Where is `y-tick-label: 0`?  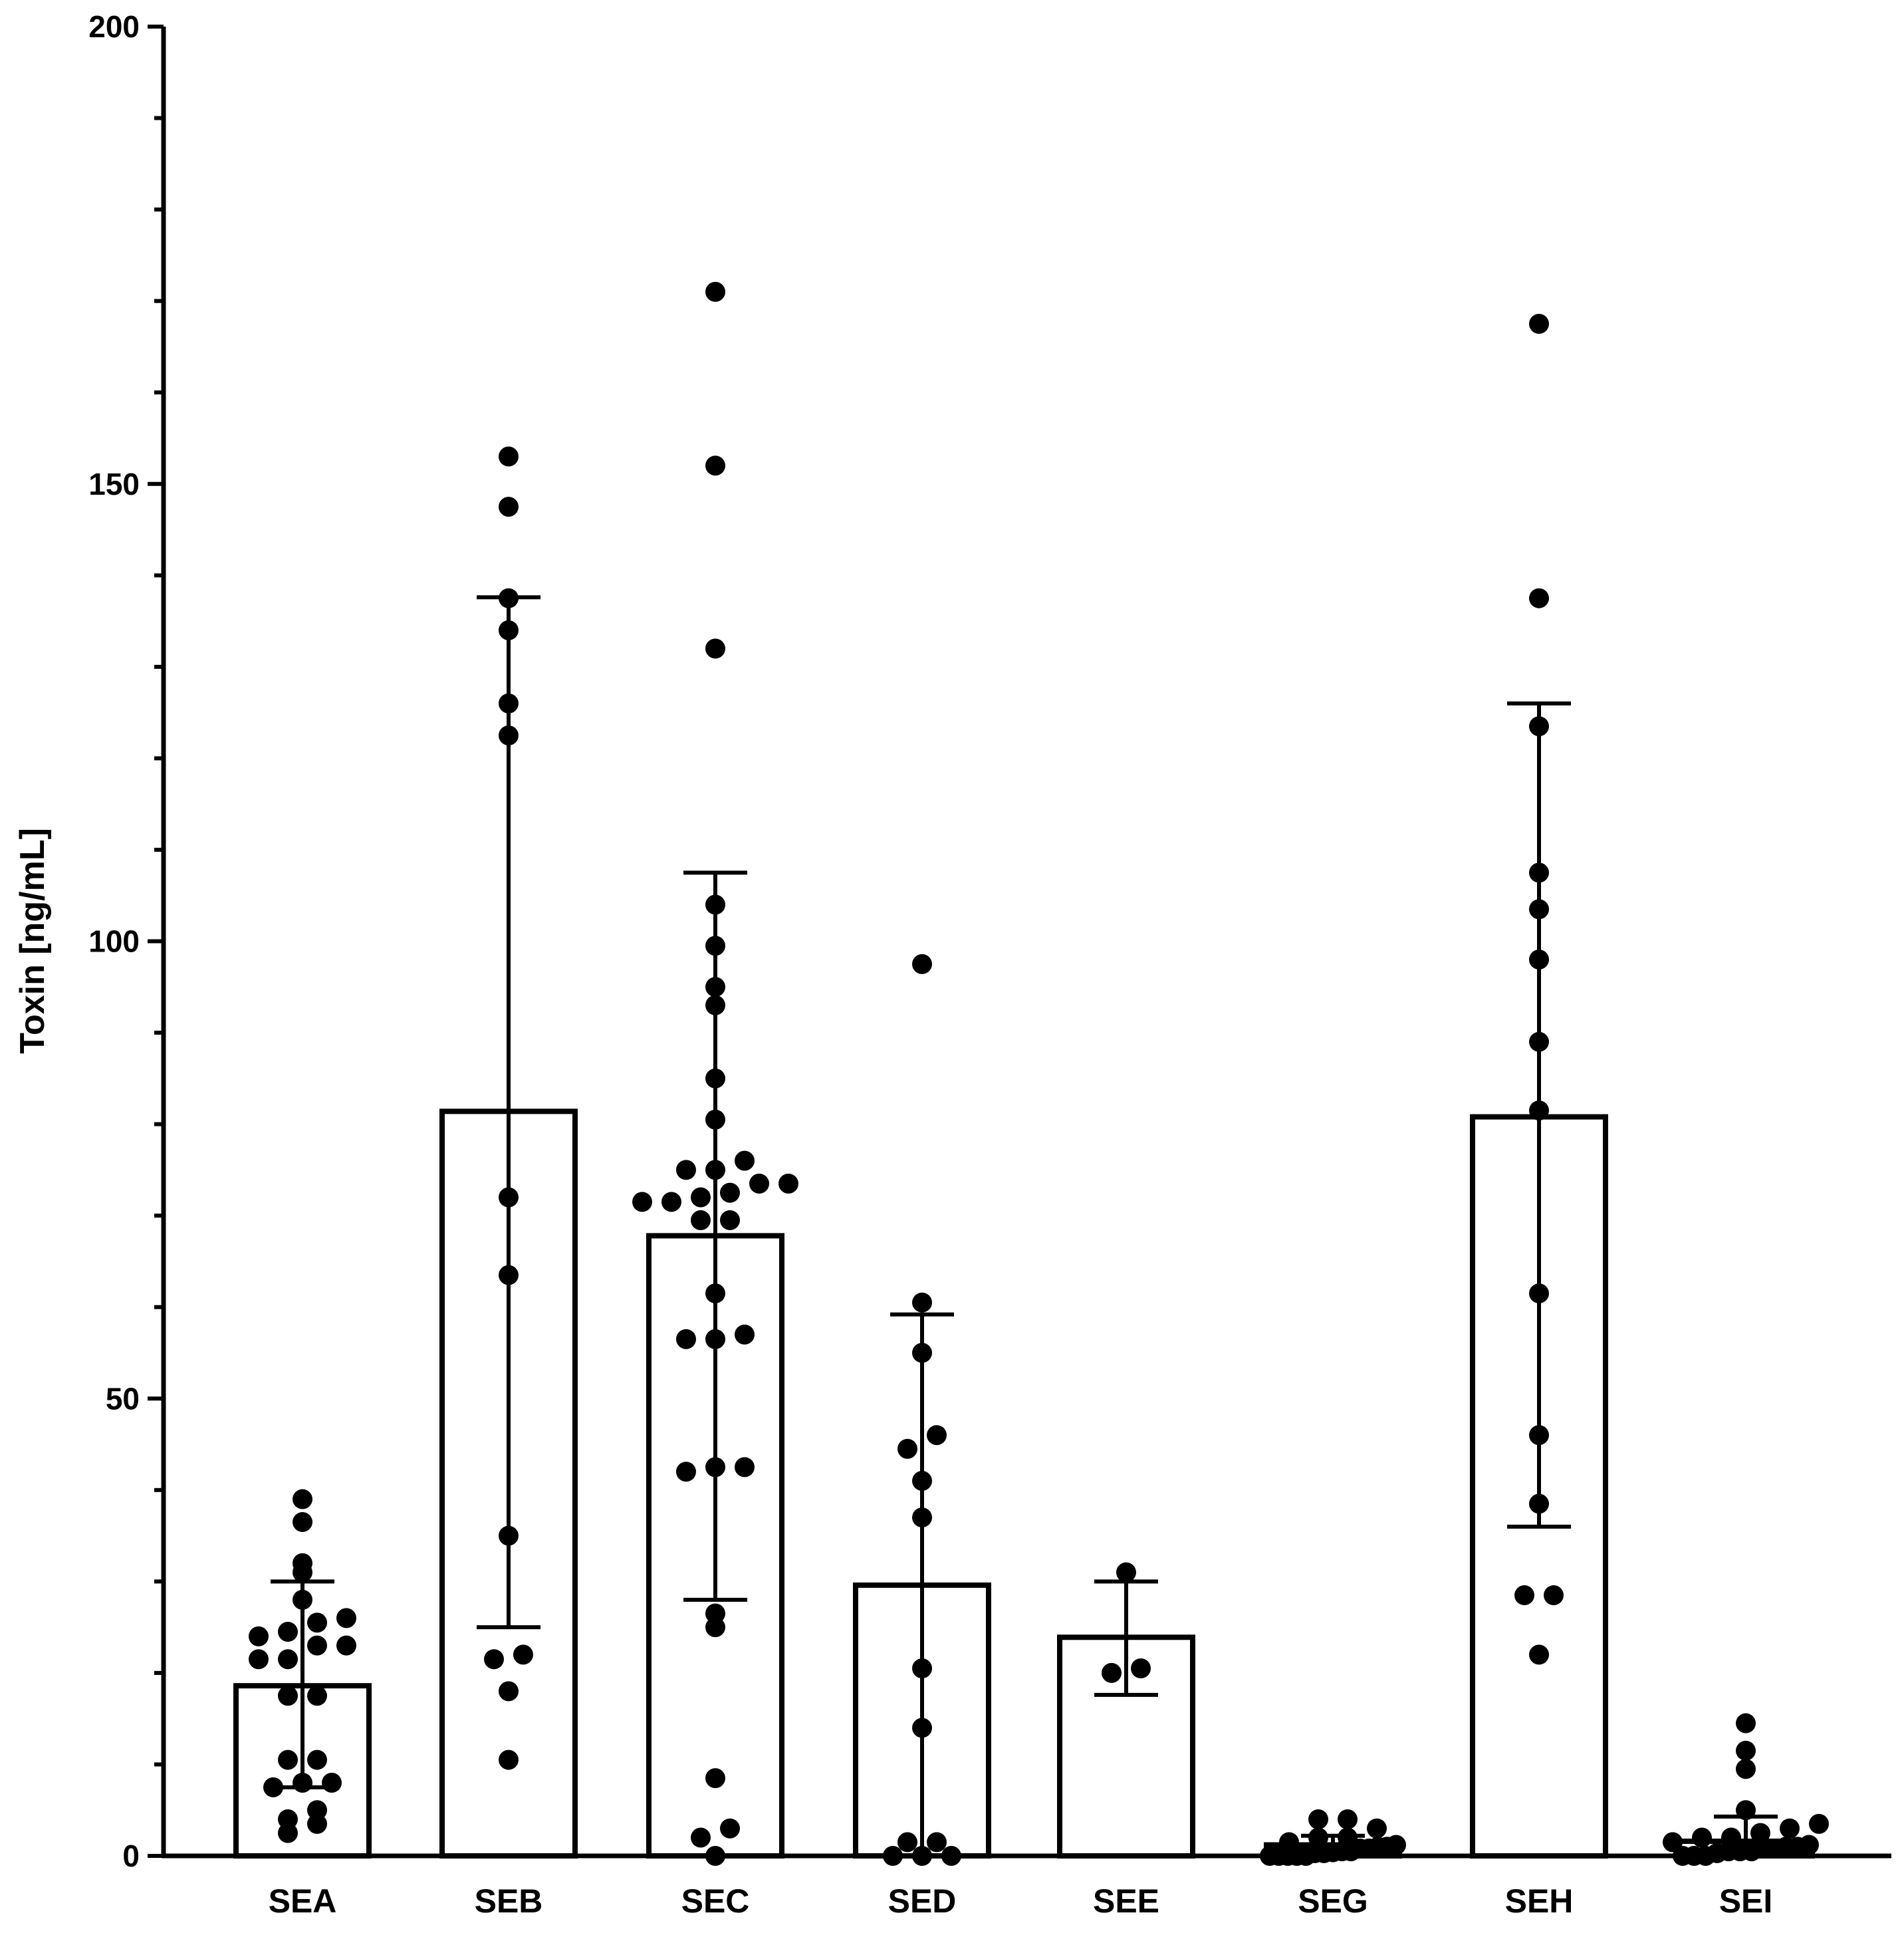
y-tick-label: 0 is located at coordinates (131, 1856).